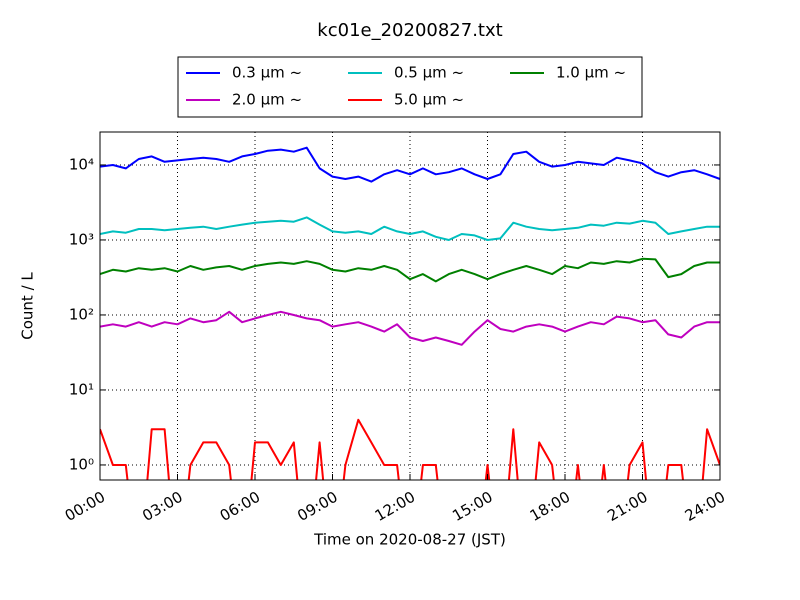  Describe the element at coordinates (409, 30) in the screenshot. I see `chart-title: kc01e_20200827.txt` at that location.